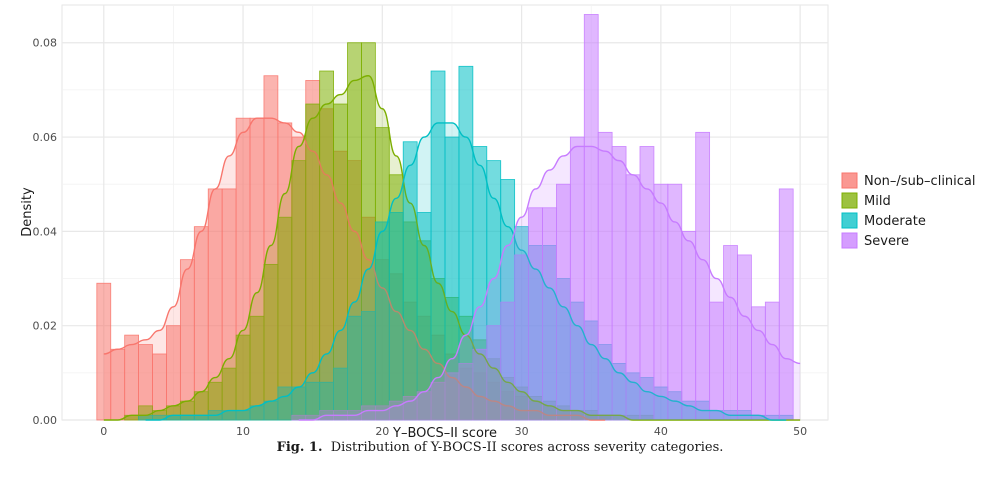  What do you see at coordinates (45, 420) in the screenshot?
I see `y-tick-label: 0.00` at bounding box center [45, 420].